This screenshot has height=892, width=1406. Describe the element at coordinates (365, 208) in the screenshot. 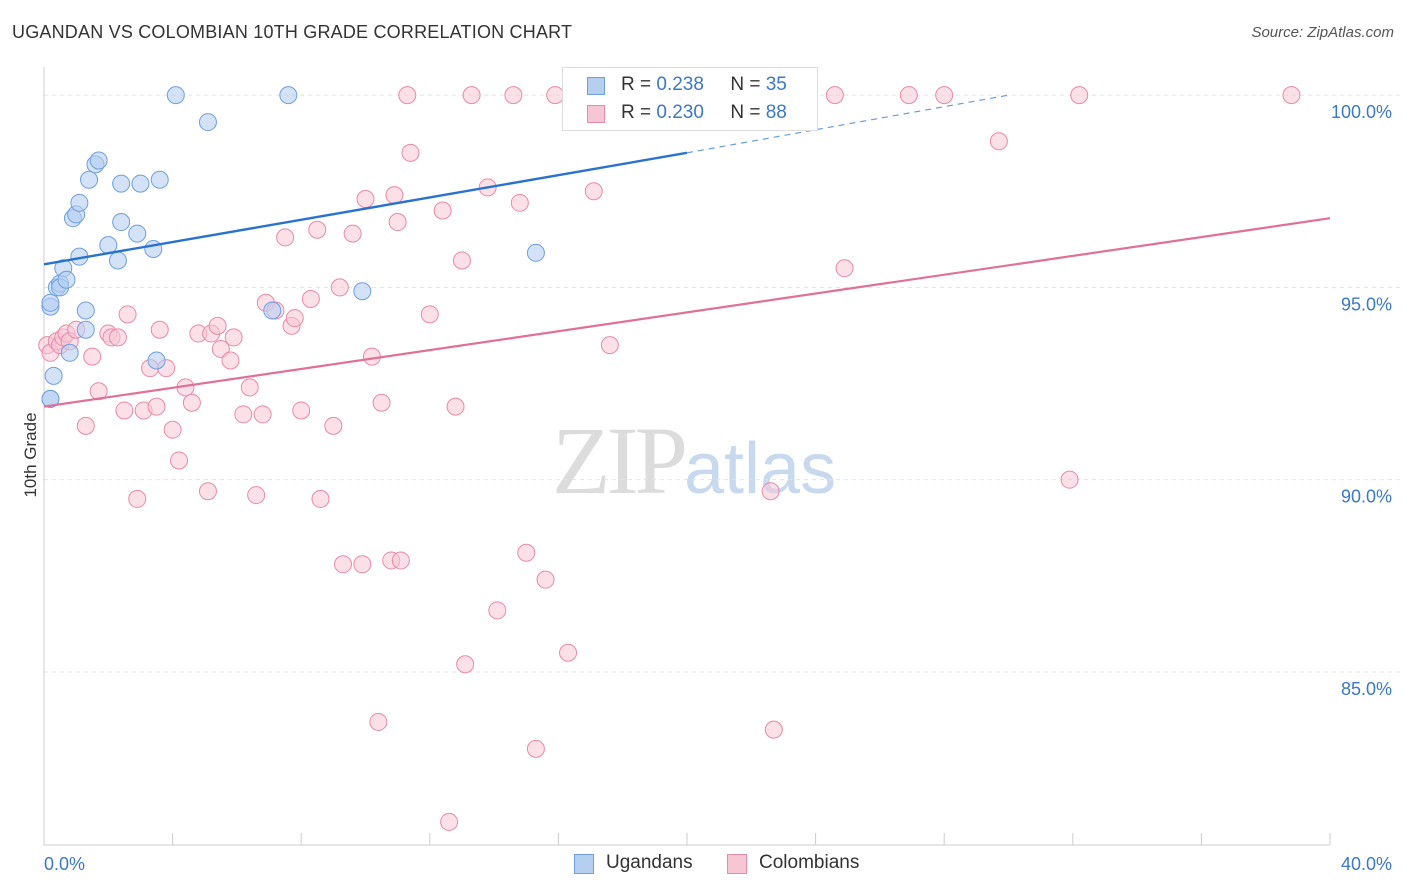

I see `ugandans-trend-line` at that location.